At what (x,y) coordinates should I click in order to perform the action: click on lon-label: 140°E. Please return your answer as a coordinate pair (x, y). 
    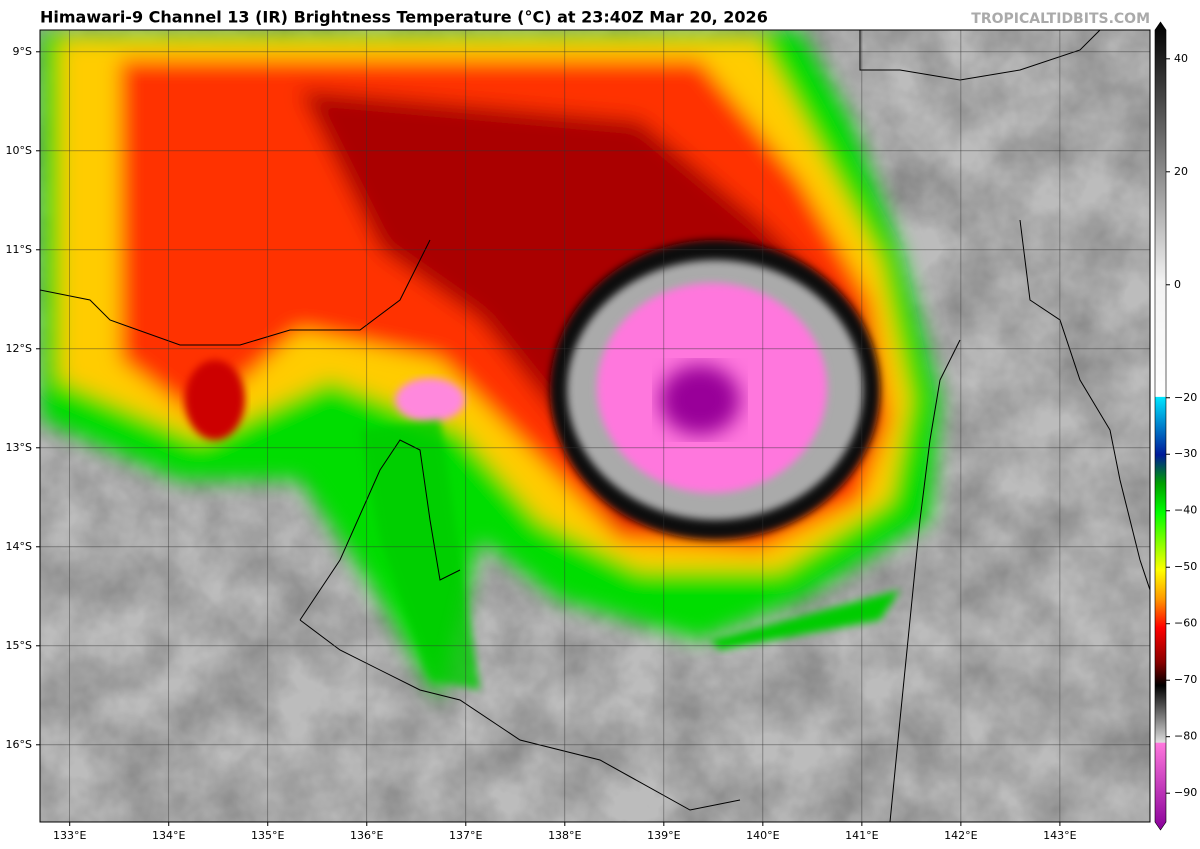
    Looking at the image, I should click on (762, 835).